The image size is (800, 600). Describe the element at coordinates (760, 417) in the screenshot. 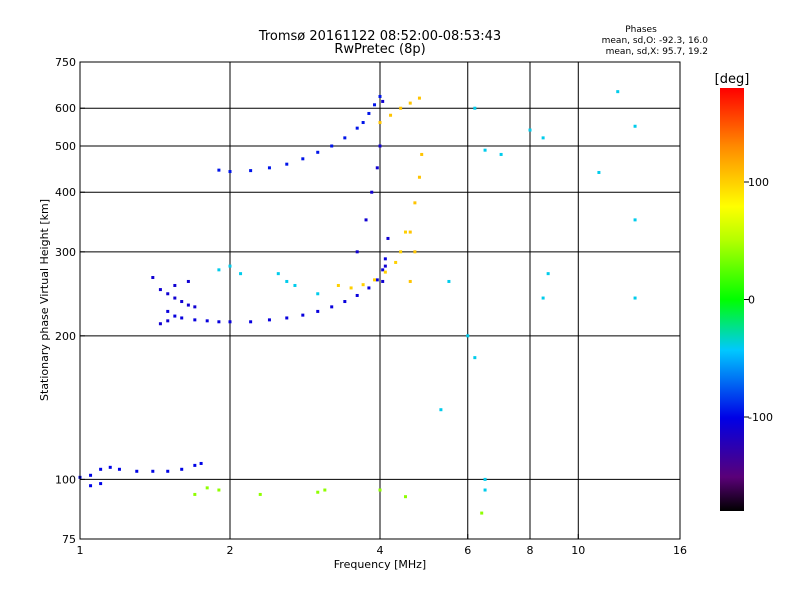

I see `colorbar-tick-label: -100` at that location.